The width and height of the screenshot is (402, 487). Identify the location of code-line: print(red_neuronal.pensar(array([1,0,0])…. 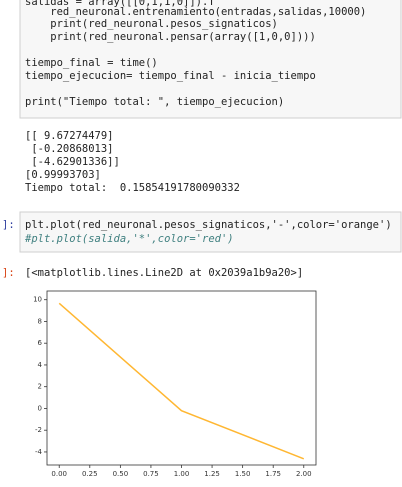
(170, 37).